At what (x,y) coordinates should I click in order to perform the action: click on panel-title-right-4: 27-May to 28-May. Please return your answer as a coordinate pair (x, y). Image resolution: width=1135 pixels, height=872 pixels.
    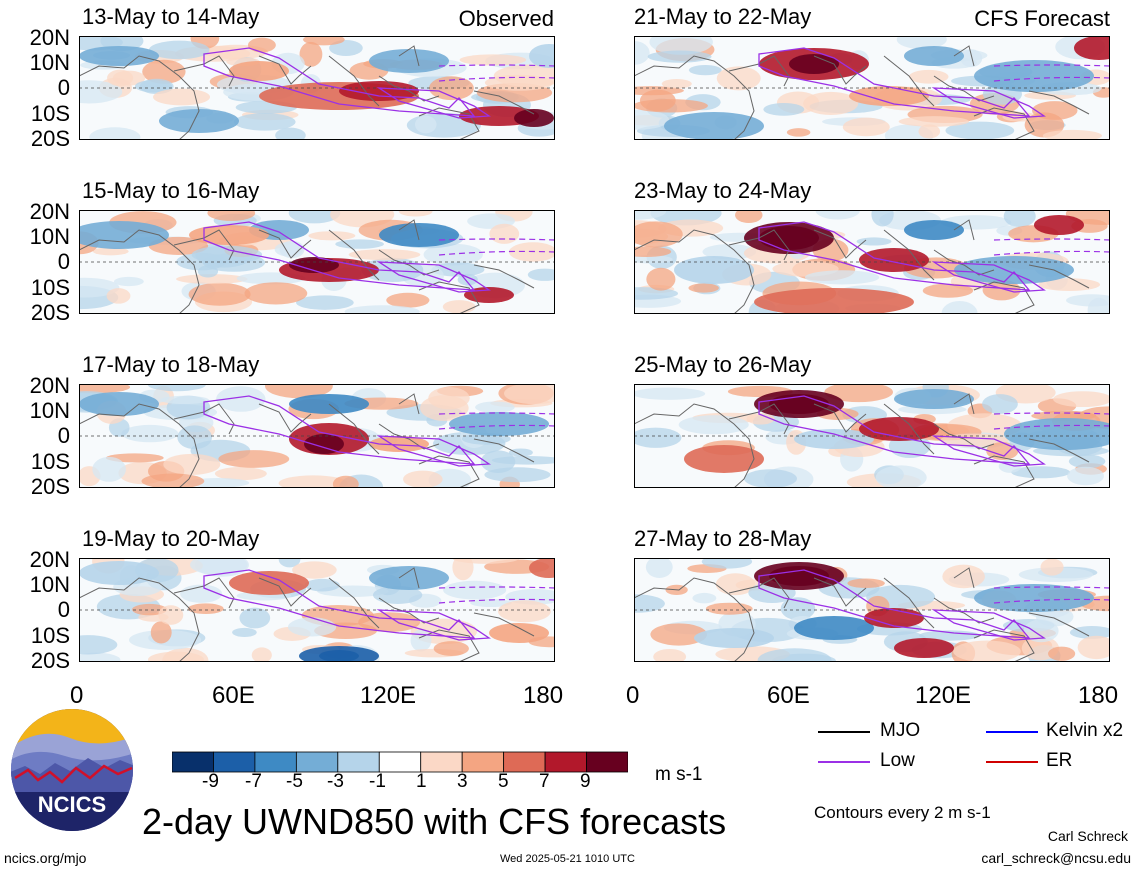
    Looking at the image, I should click on (723, 538).